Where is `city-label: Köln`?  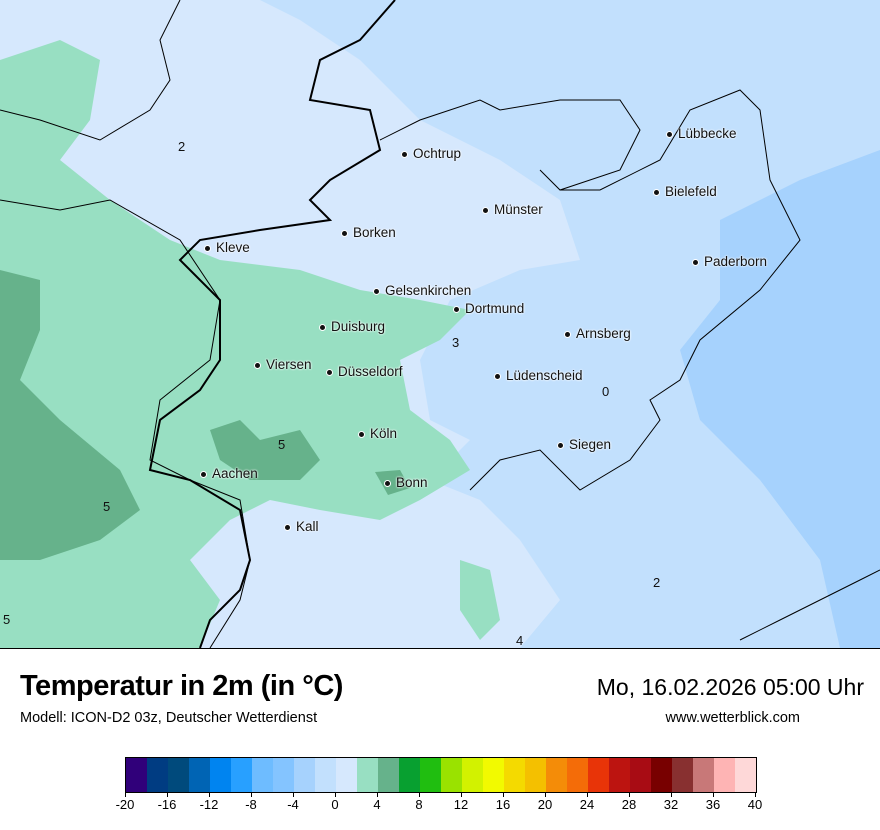
city-label: Köln is located at coordinates (378, 433).